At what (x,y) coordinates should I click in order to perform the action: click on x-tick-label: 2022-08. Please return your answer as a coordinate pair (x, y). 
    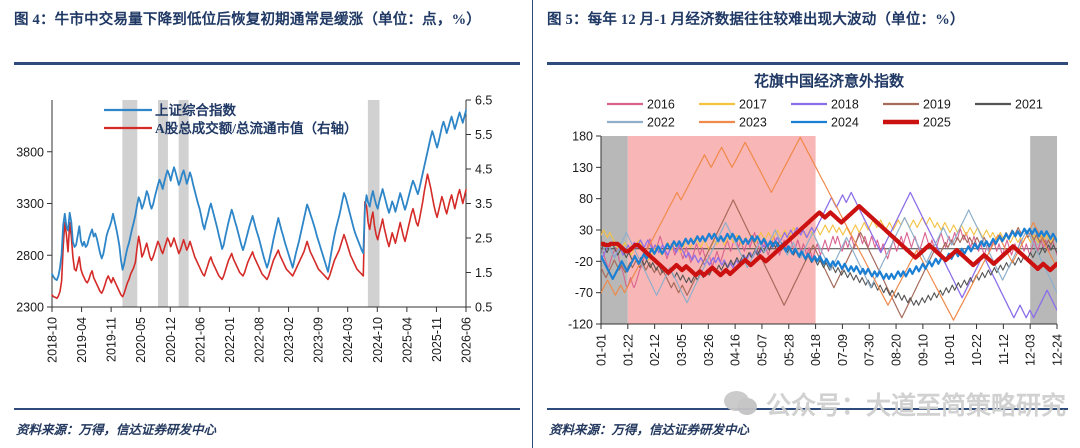
    Looking at the image, I should click on (260, 340).